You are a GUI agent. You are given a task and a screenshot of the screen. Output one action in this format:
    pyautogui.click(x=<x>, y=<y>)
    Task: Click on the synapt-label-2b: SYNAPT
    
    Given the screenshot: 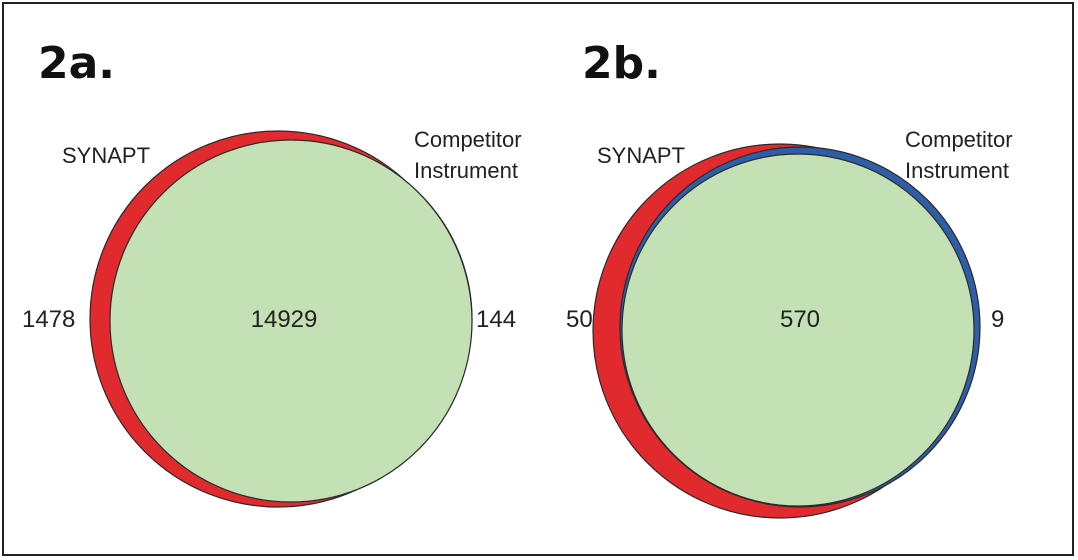 What is the action you would take?
    pyautogui.click(x=641, y=155)
    